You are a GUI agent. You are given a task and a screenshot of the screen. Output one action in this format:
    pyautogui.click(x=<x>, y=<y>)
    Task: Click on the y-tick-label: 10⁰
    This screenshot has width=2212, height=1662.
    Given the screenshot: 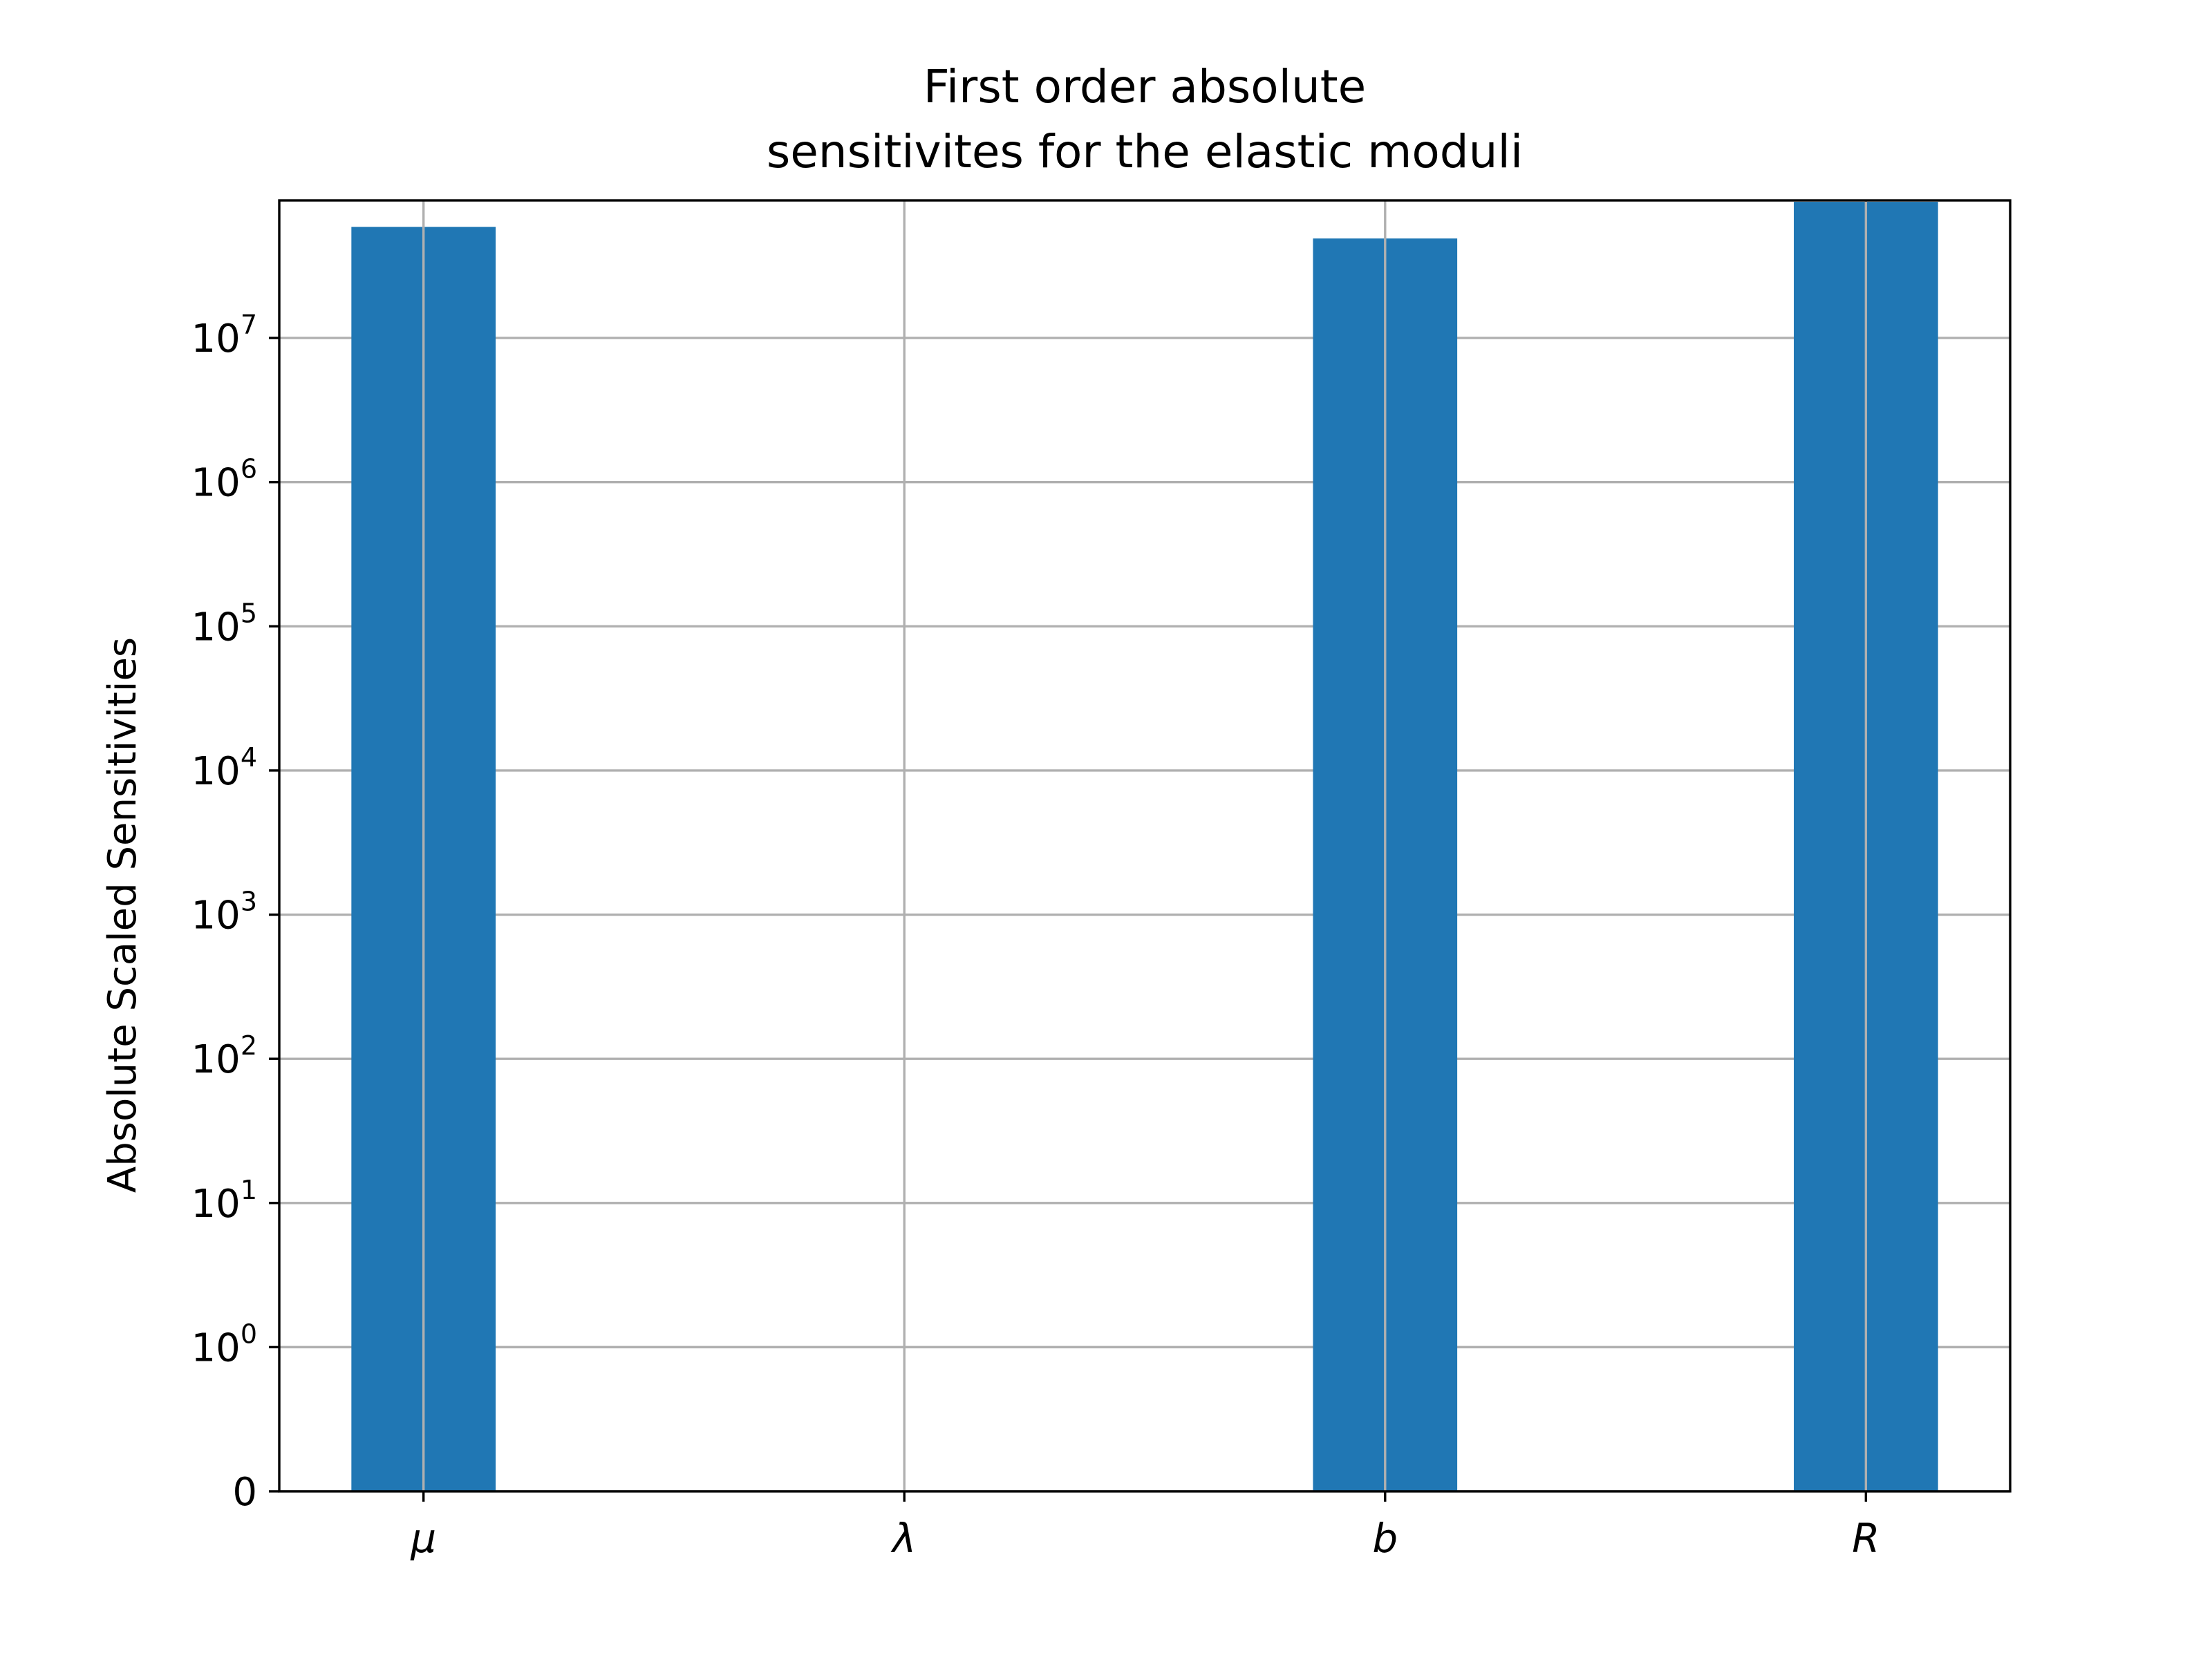 What is the action you would take?
    pyautogui.click(x=224, y=1344)
    